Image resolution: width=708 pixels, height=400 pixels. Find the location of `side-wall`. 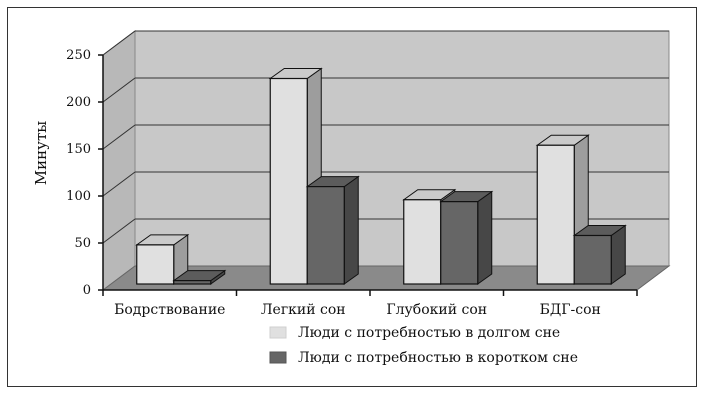

side-wall is located at coordinates (119, 160).